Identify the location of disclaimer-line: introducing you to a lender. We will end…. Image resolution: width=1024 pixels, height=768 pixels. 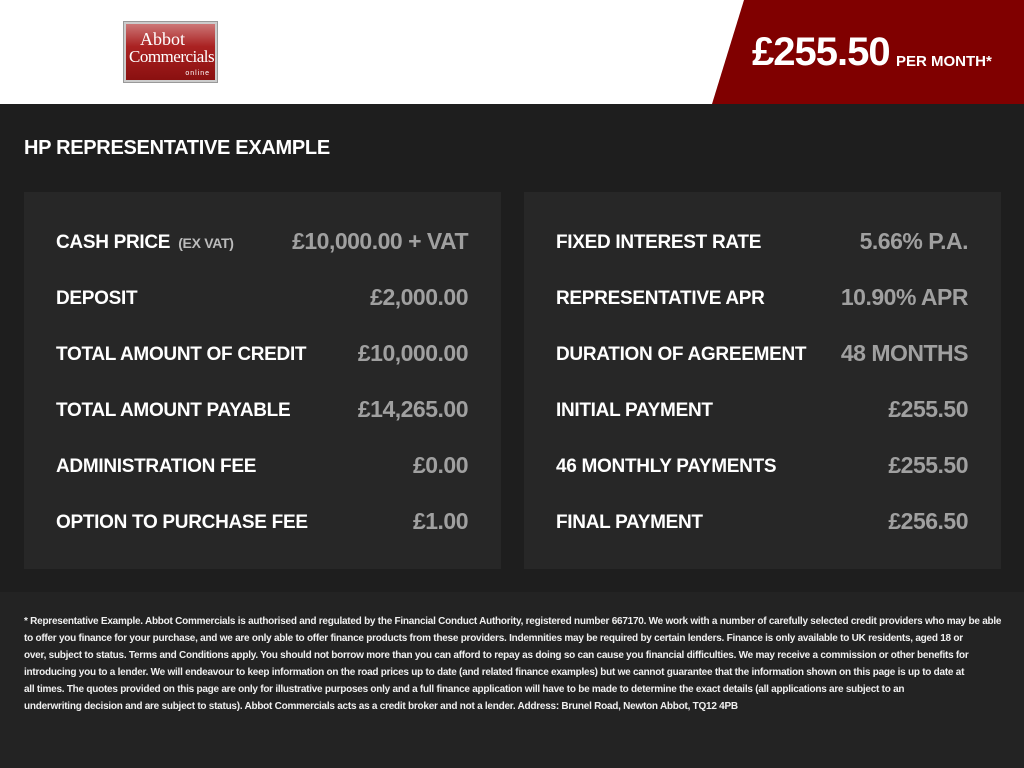
(494, 672).